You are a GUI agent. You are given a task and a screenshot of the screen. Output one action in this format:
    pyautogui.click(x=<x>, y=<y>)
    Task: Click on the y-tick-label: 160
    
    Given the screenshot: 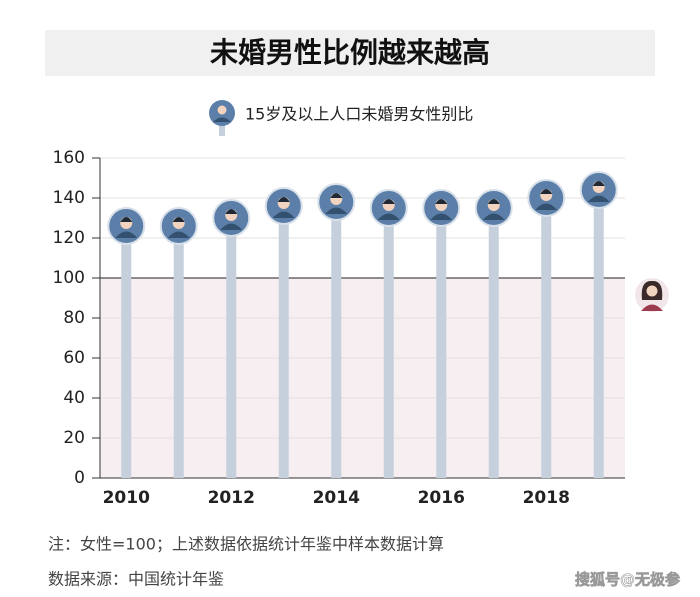 What is the action you would take?
    pyautogui.click(x=69, y=158)
    